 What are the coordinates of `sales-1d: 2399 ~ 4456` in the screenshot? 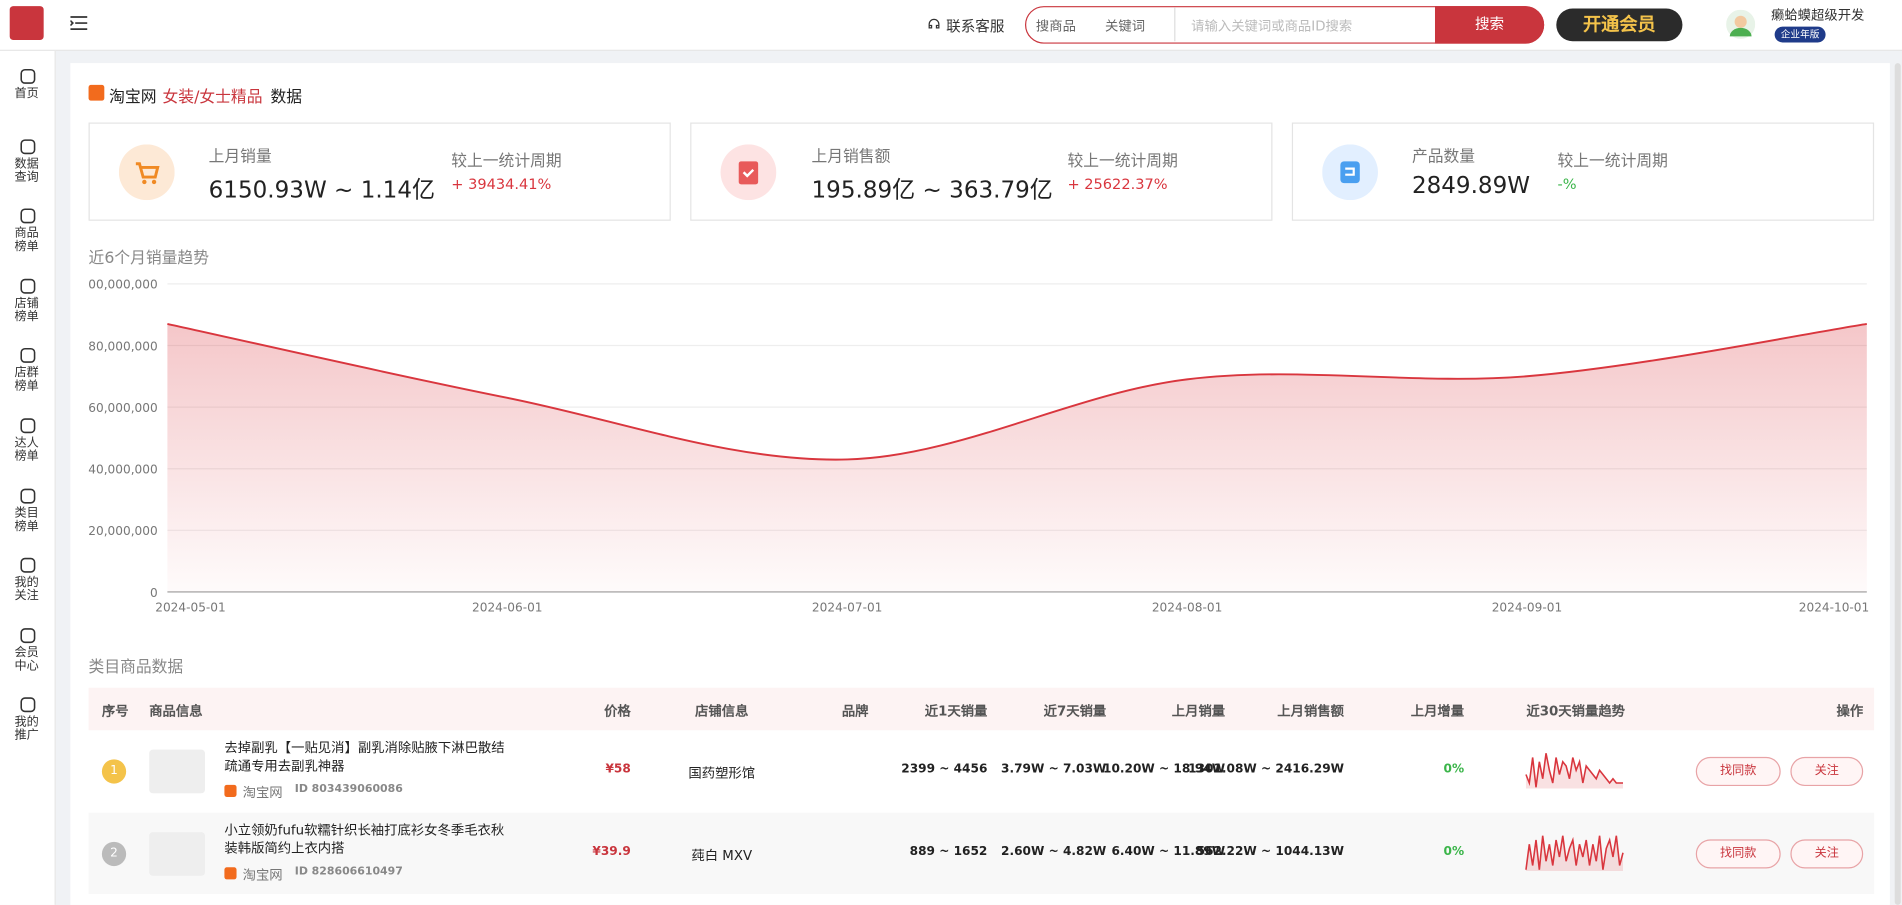 It's located at (944, 769).